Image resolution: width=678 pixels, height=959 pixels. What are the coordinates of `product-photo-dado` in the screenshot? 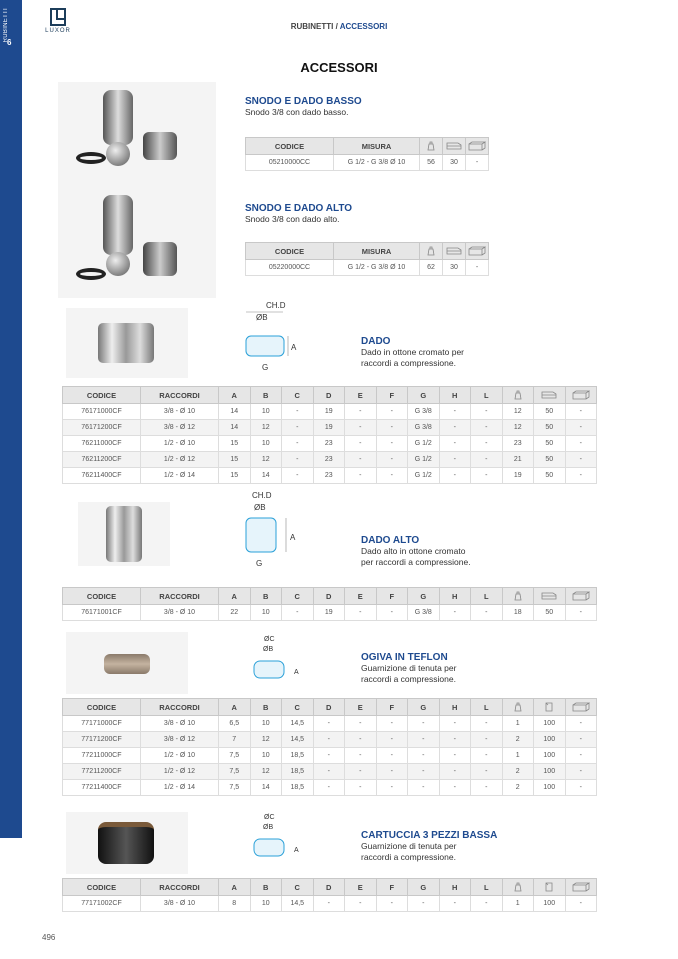 It's located at (127, 343).